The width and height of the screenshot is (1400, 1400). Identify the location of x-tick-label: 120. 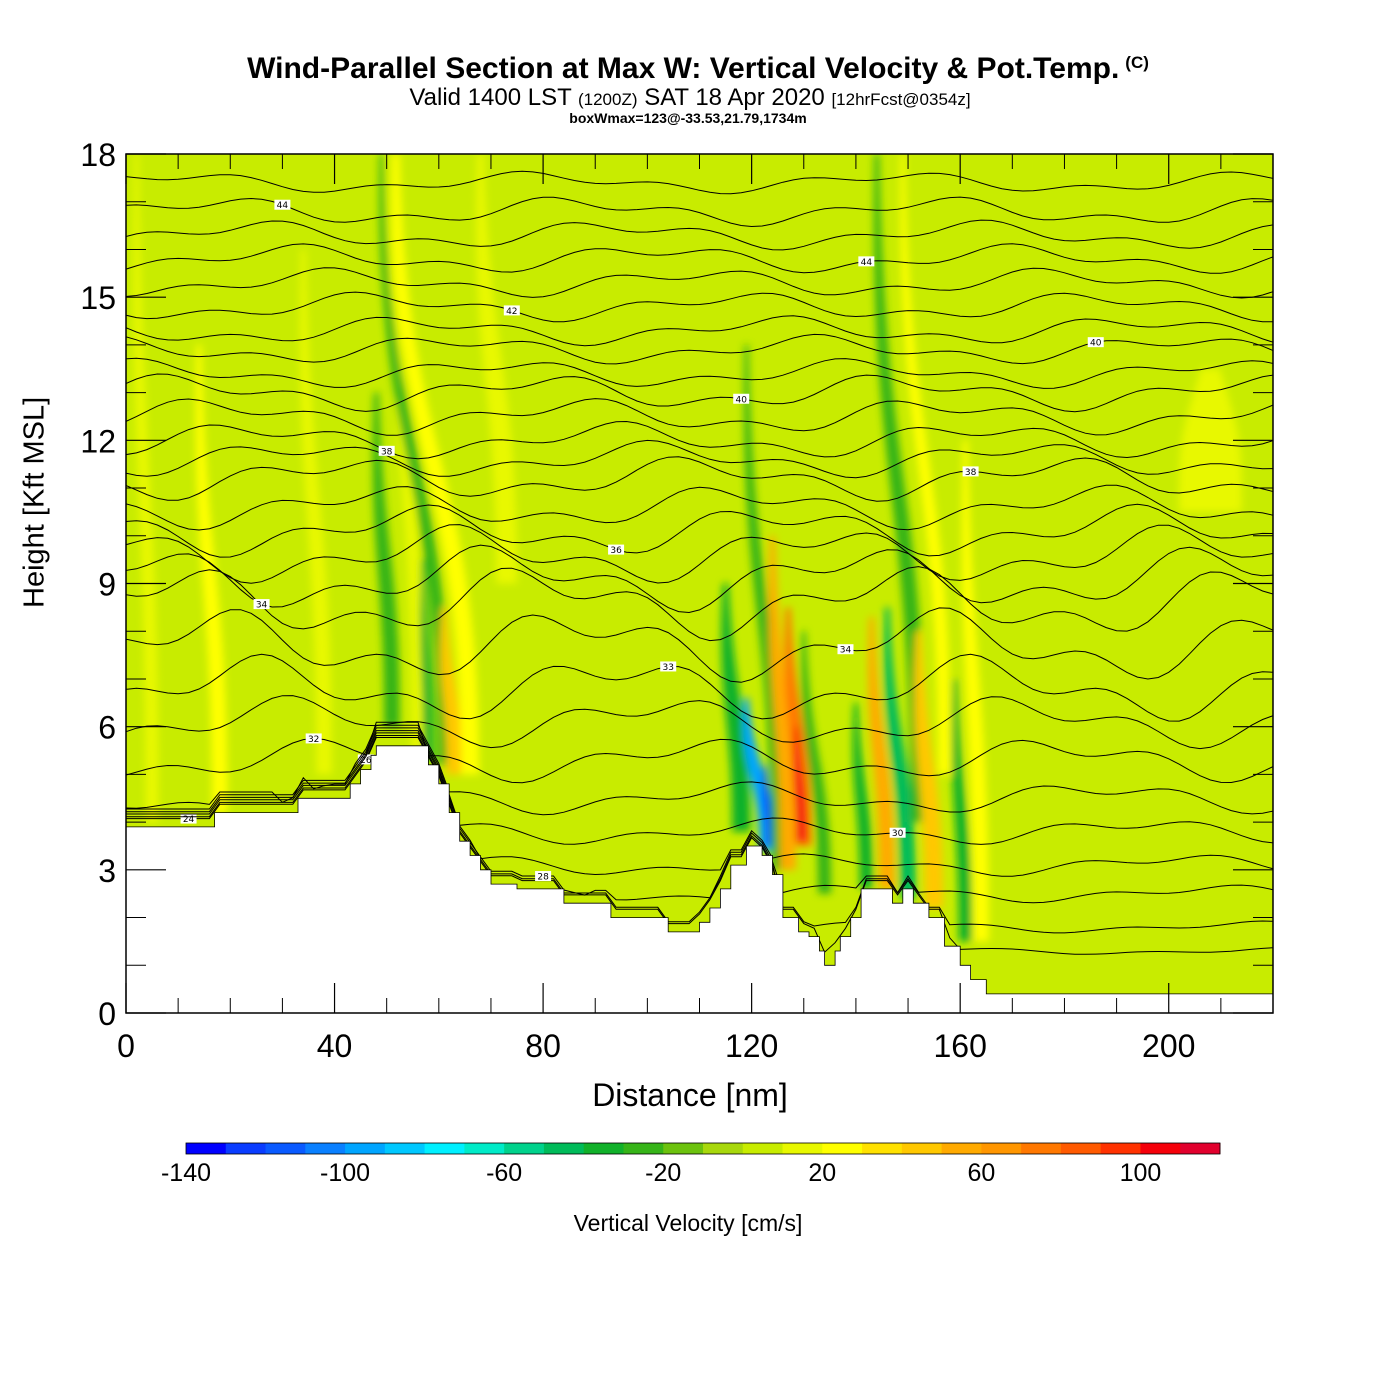
(751, 1046).